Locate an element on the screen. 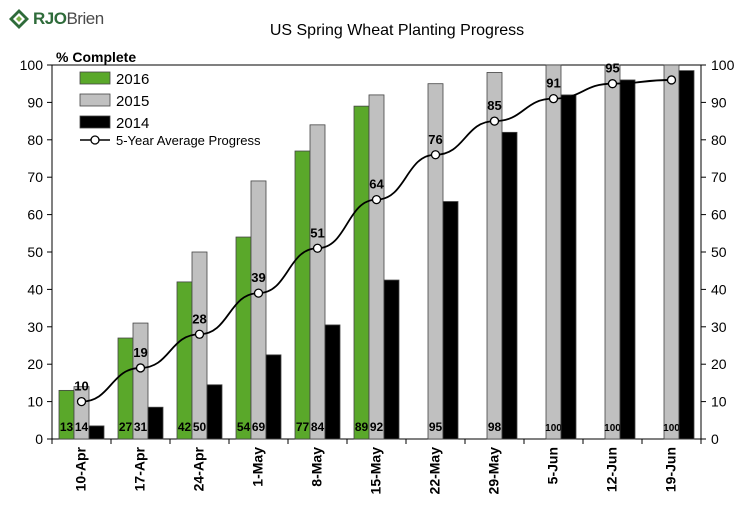 The height and width of the screenshot is (516, 756). average-data-label: 51 is located at coordinates (317, 232).